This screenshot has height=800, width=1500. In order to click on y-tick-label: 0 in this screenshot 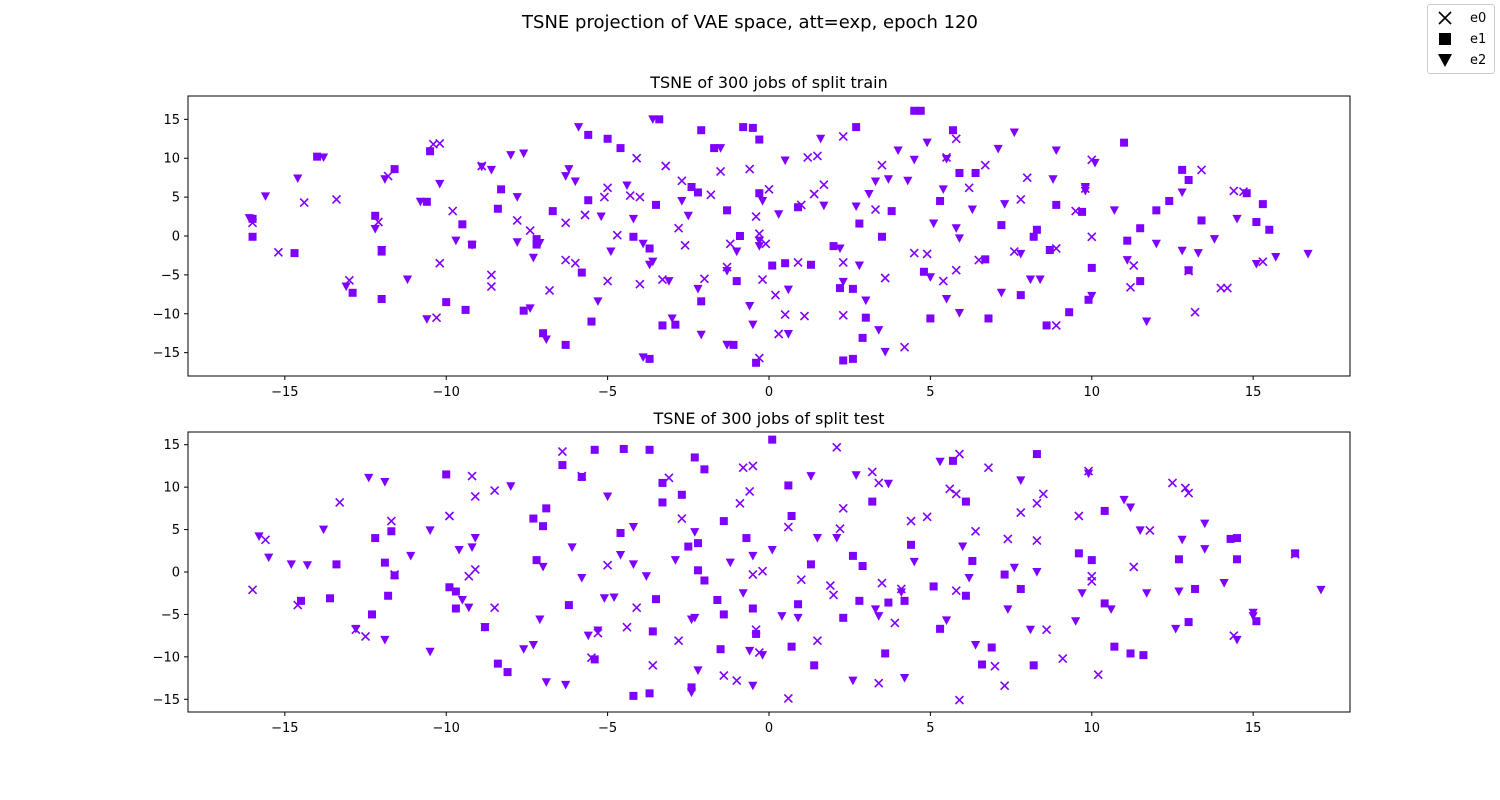, I will do `click(176, 237)`.